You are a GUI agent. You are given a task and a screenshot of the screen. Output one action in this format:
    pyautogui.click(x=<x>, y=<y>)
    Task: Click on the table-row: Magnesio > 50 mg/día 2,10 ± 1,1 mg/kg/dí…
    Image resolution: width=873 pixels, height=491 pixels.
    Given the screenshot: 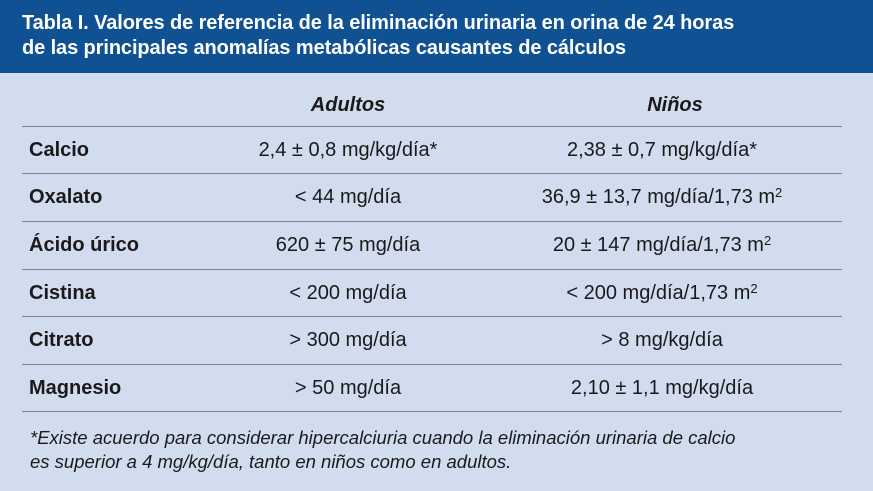 What is the action you would take?
    pyautogui.click(x=432, y=387)
    